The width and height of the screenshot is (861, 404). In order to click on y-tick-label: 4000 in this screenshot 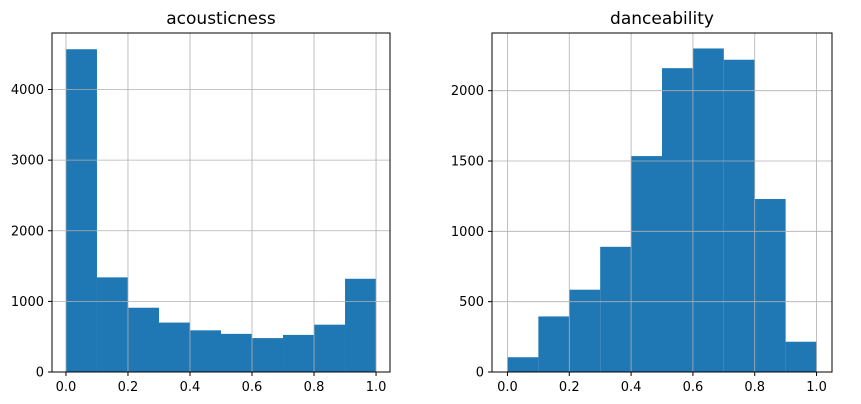, I will do `click(27, 90)`.